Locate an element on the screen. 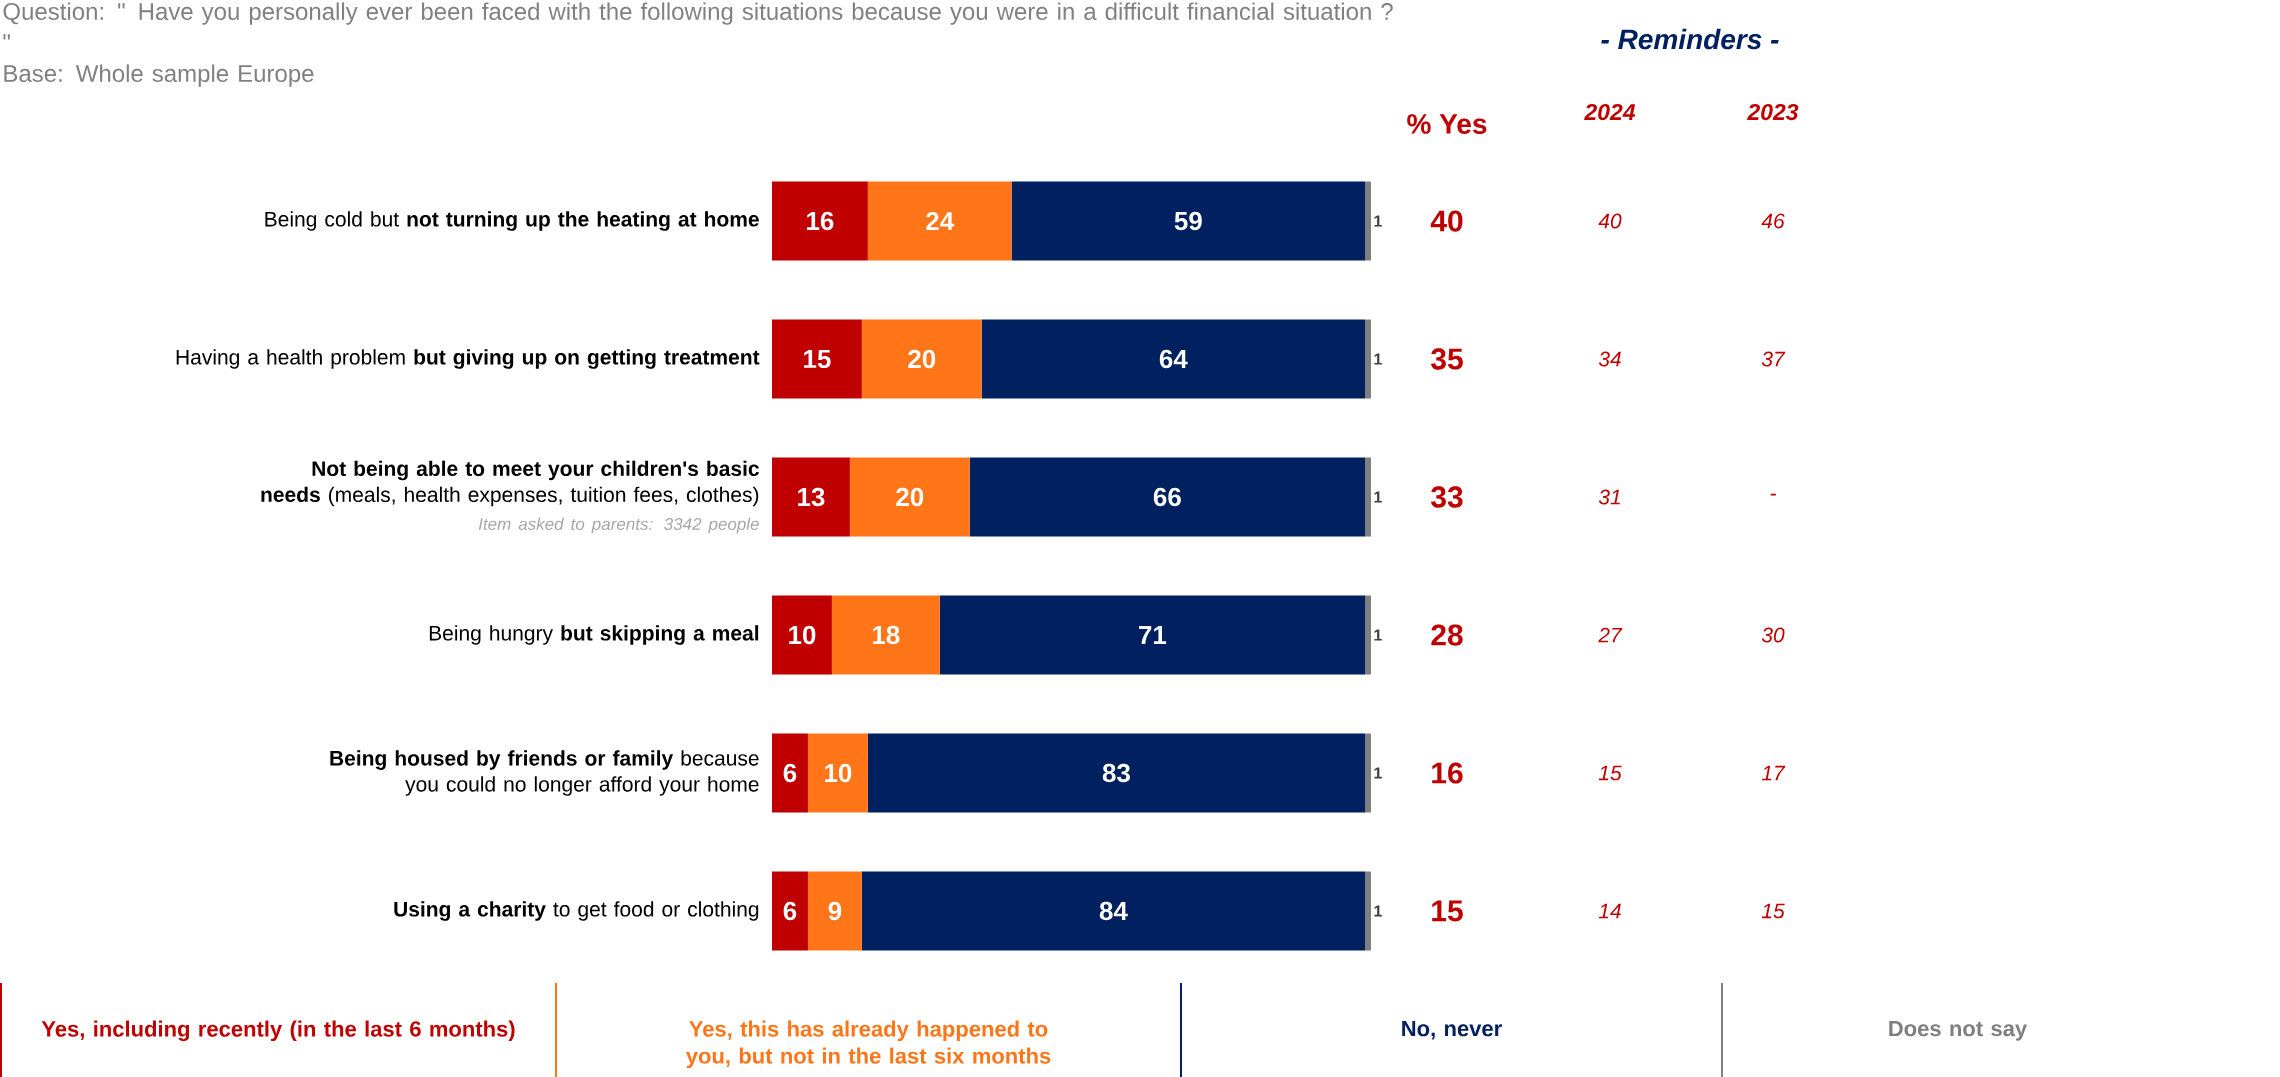 The height and width of the screenshot is (1077, 2280). data-label: 15 is located at coordinates (817, 359).